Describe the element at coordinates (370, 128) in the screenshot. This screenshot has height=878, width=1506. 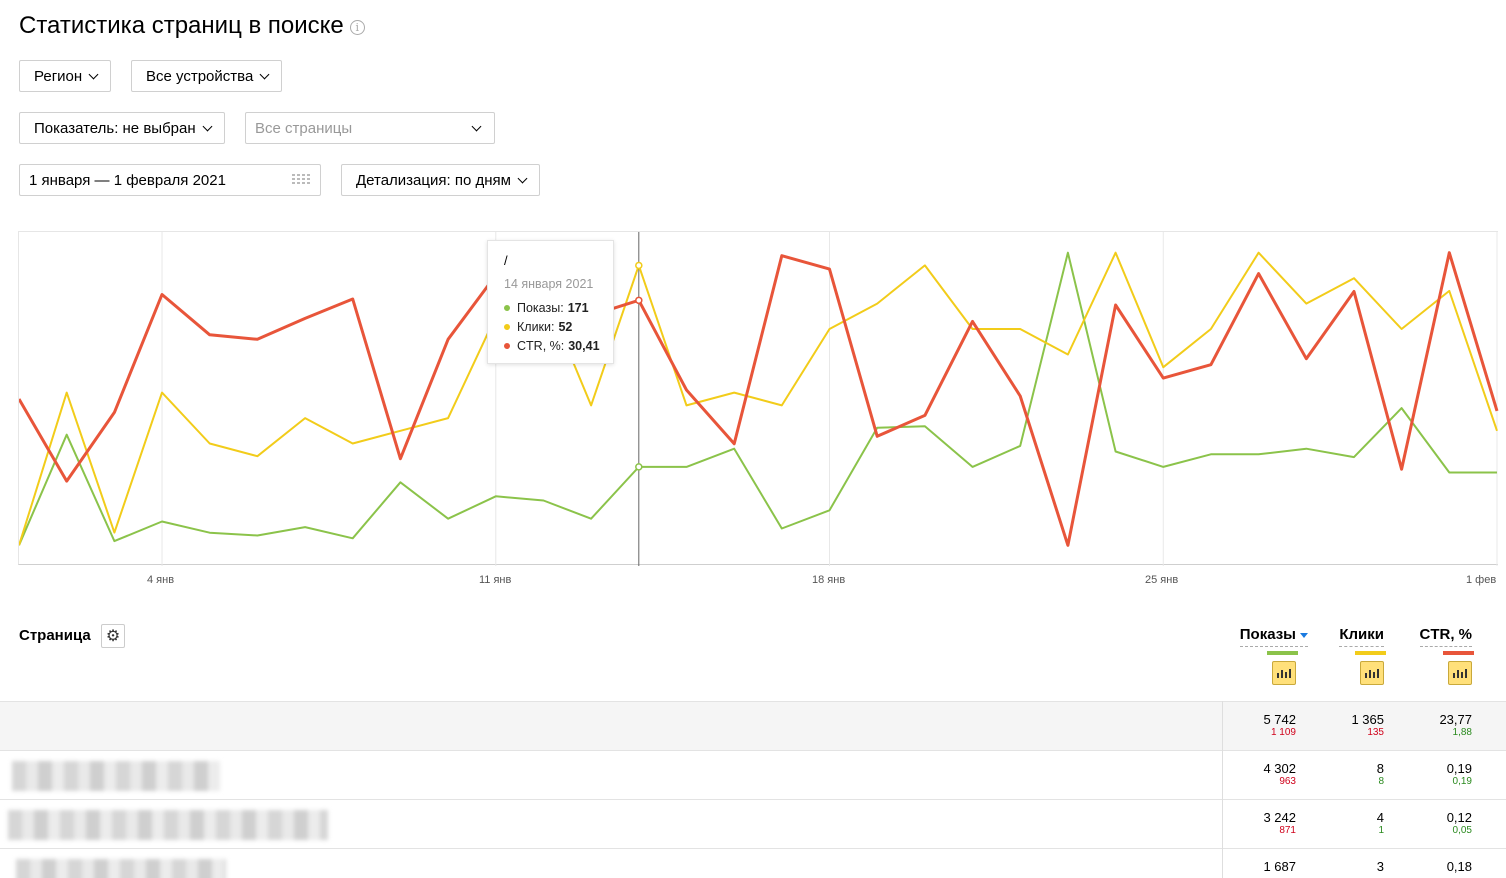
I see `pages-select: Все страницы` at that location.